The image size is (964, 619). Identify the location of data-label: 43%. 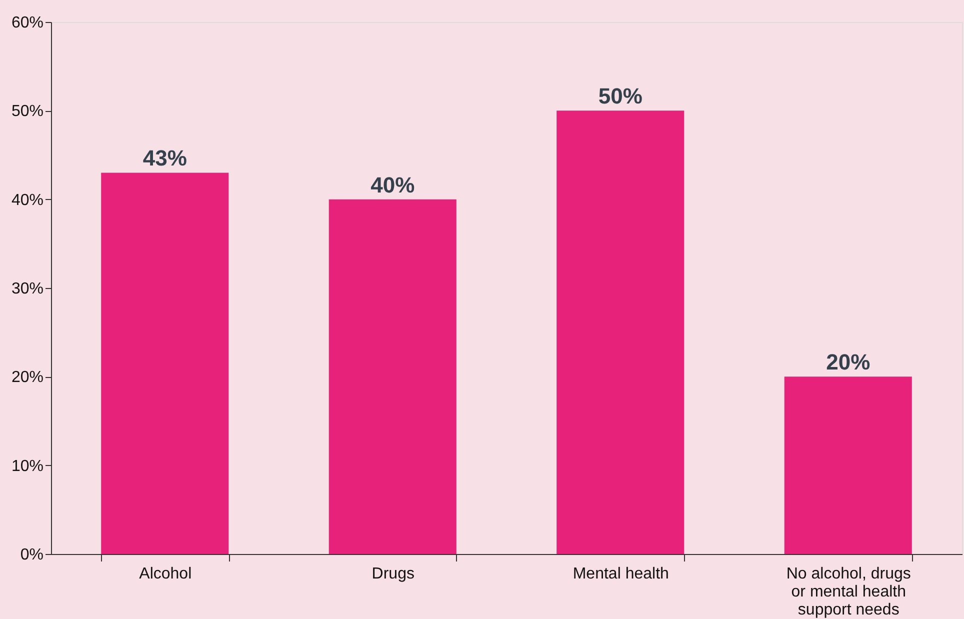
(164, 158).